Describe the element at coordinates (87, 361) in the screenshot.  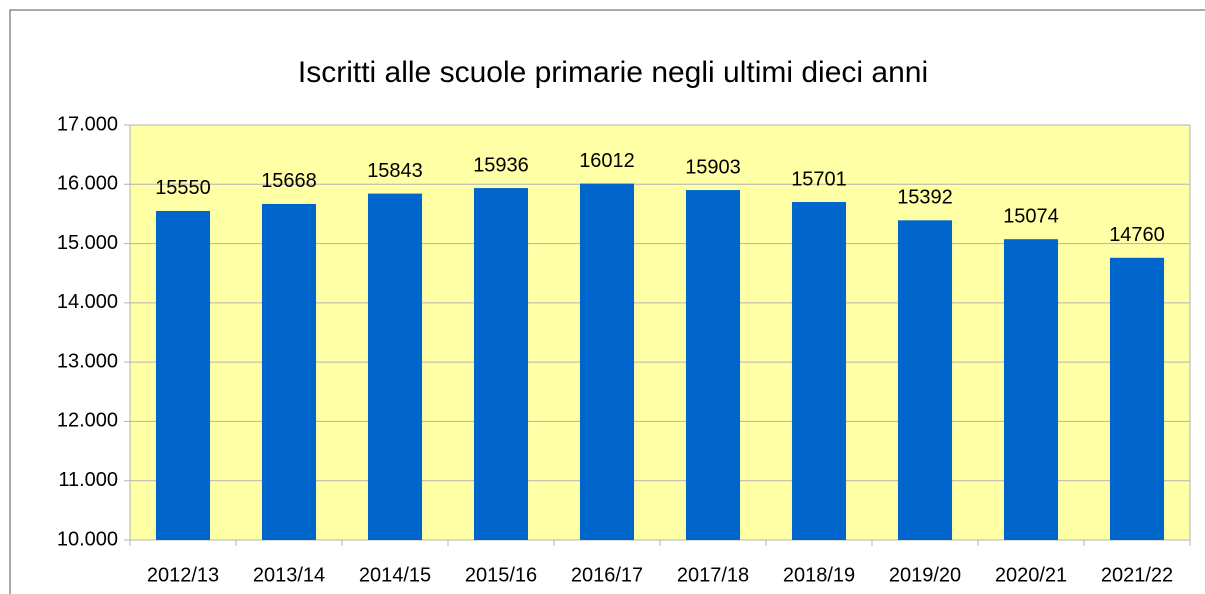
I see `y-tick-label: 13.000` at that location.